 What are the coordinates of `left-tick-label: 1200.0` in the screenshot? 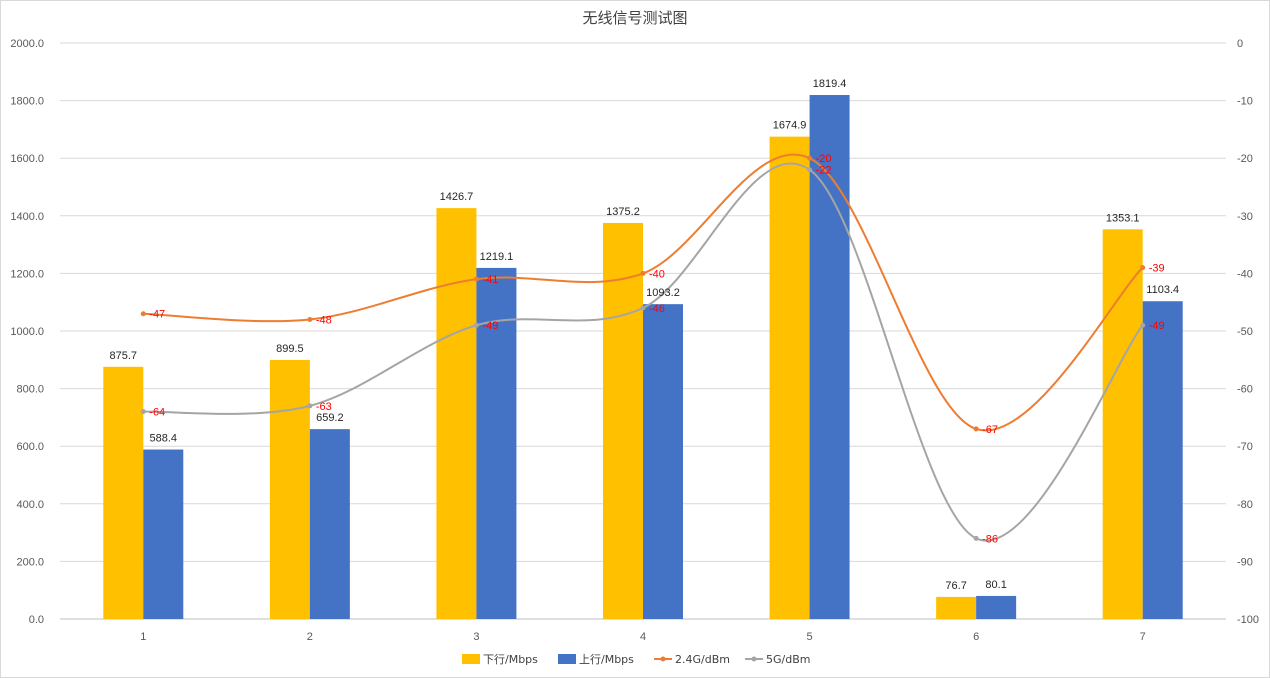 It's located at (27, 274).